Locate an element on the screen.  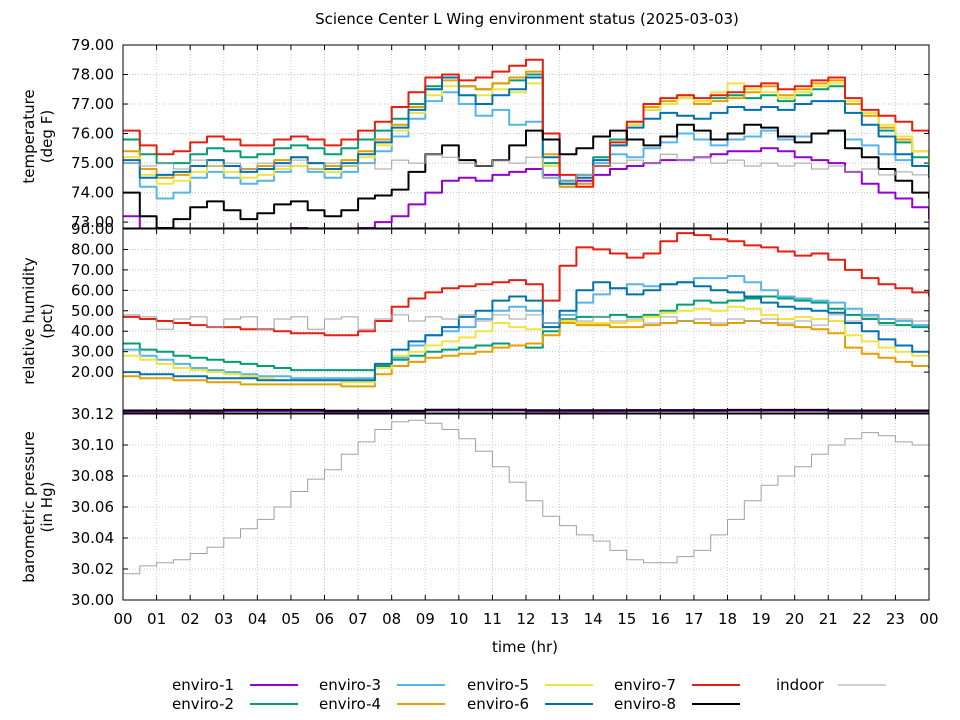
legend-item-enviro-5: enviro-5 is located at coordinates (530, 685).